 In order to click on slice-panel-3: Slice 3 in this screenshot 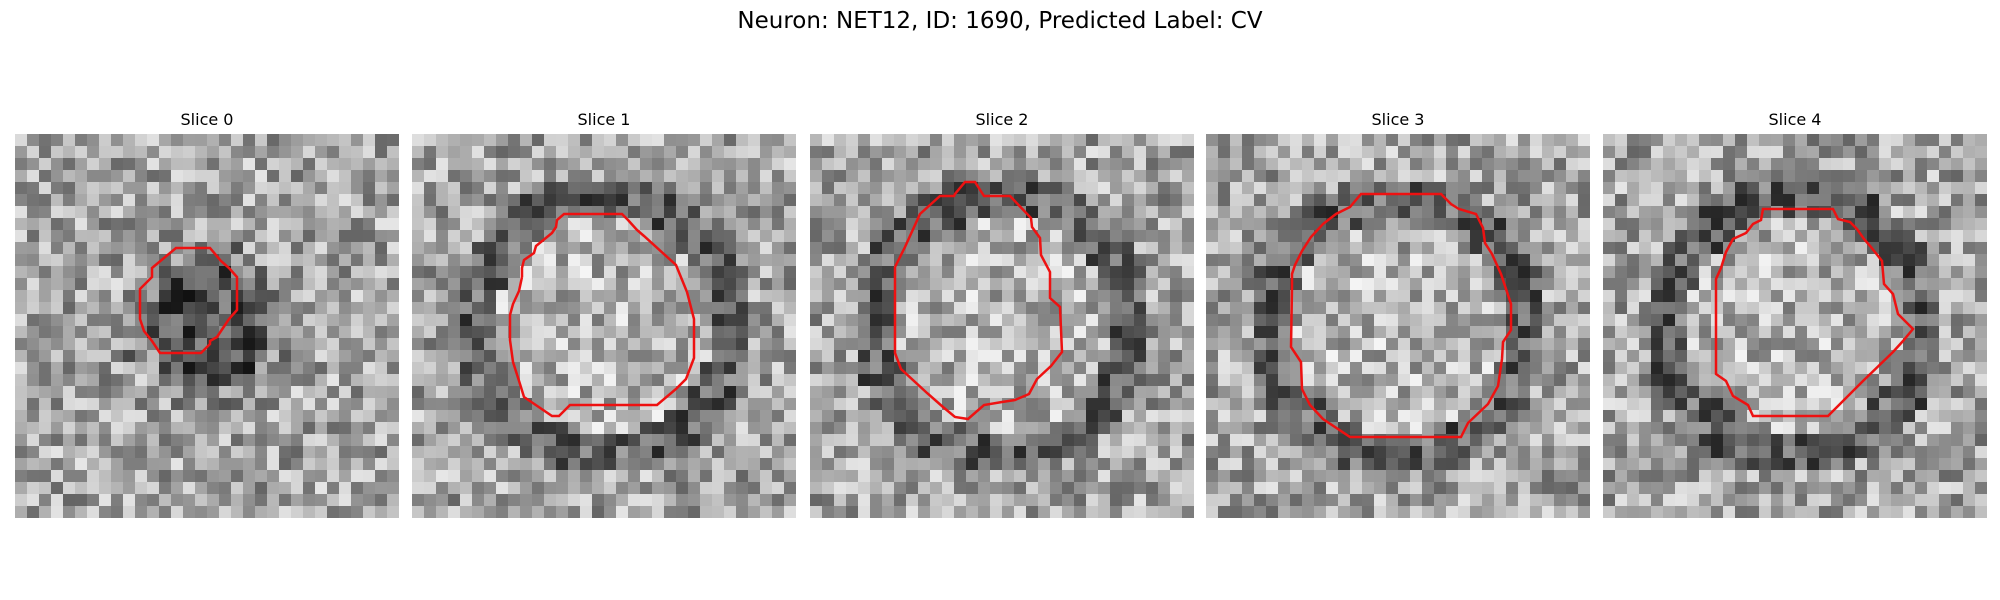, I will do `click(1398, 313)`.